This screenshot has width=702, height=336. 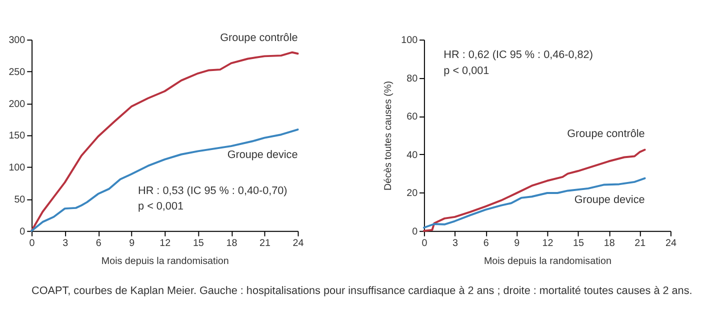 I want to click on annotation: HR : 0,53 (IC 95 % : 0,40-0,70), so click(x=213, y=190).